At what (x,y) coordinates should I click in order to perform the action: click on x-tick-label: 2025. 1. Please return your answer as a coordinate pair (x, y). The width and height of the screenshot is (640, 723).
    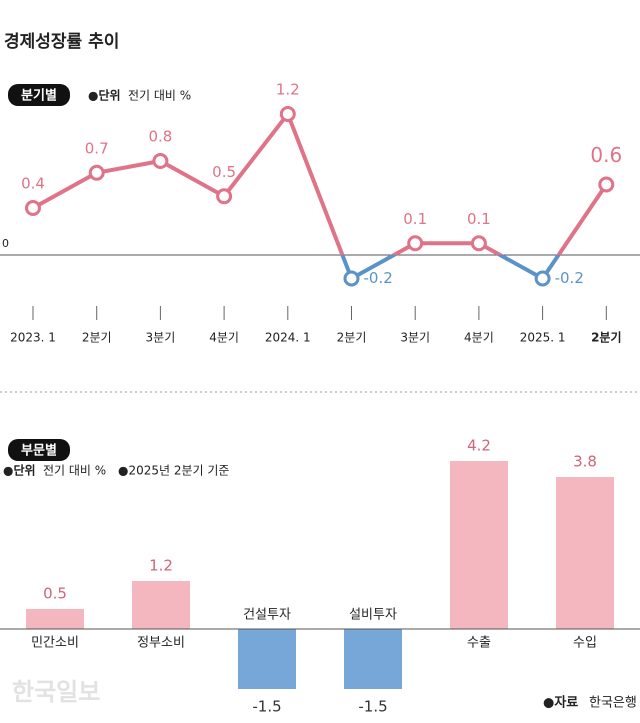
    Looking at the image, I should click on (543, 338).